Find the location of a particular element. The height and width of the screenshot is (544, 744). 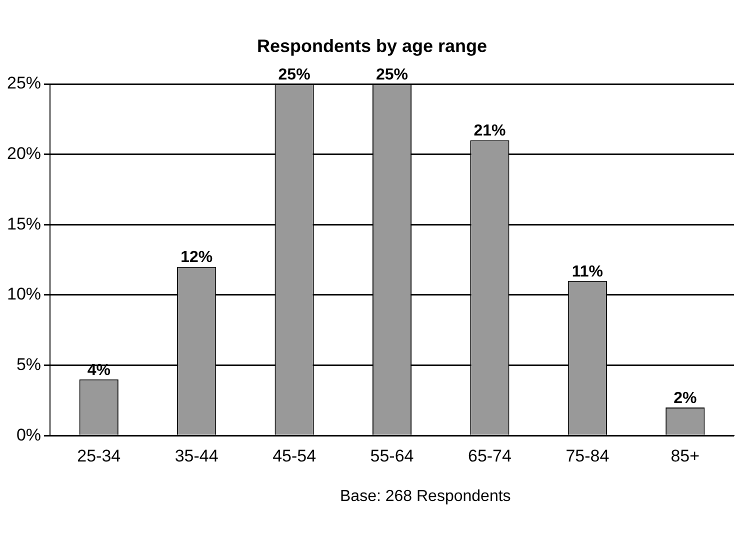

x-tick-label: 55-64 is located at coordinates (392, 456).